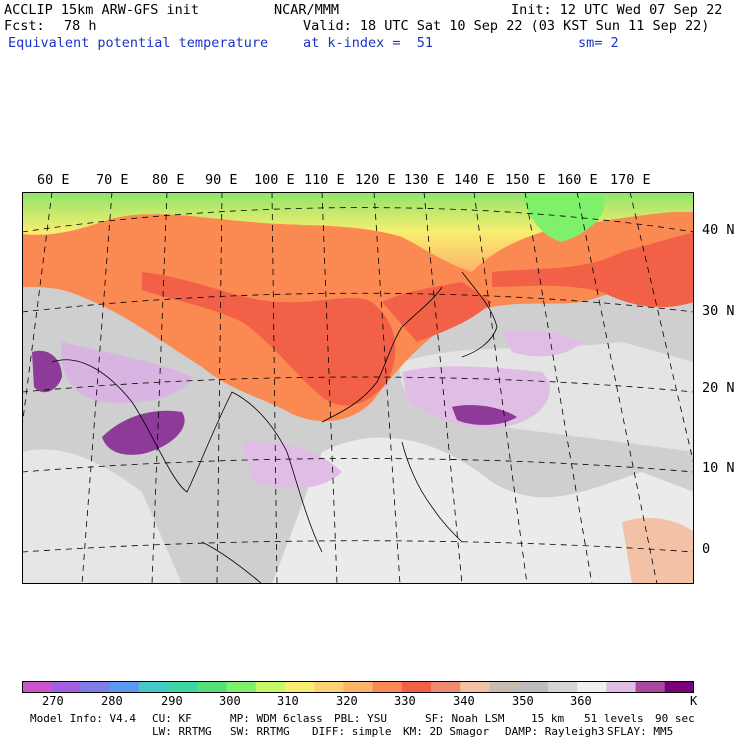  What do you see at coordinates (630, 180) in the screenshot?
I see `lon-label-170e: 170 E` at bounding box center [630, 180].